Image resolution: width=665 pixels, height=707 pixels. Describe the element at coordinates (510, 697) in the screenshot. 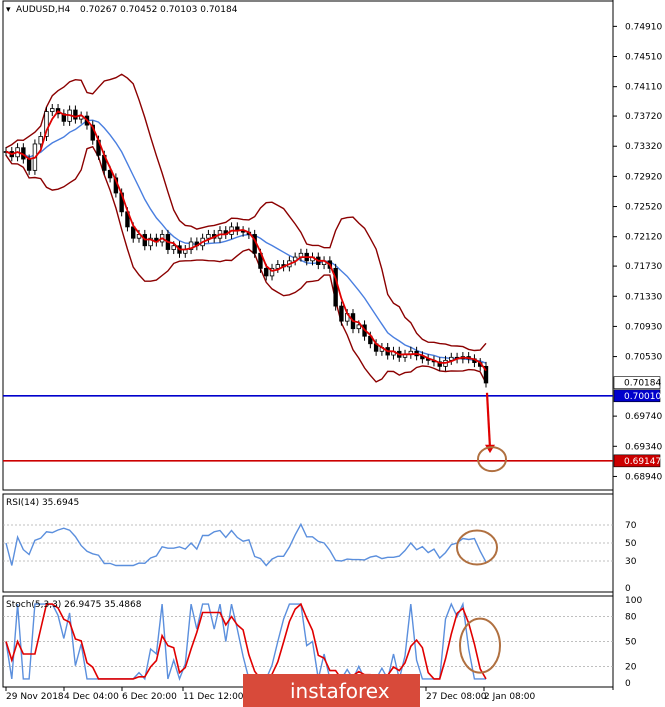

I see `time-axis-label: 2 Jan 08:00` at that location.